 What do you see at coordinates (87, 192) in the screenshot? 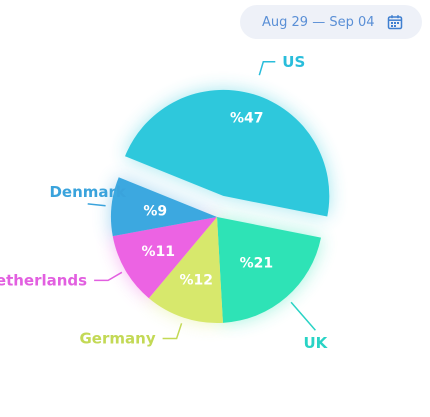
I see `category-label-denmark: Denmark` at bounding box center [87, 192].